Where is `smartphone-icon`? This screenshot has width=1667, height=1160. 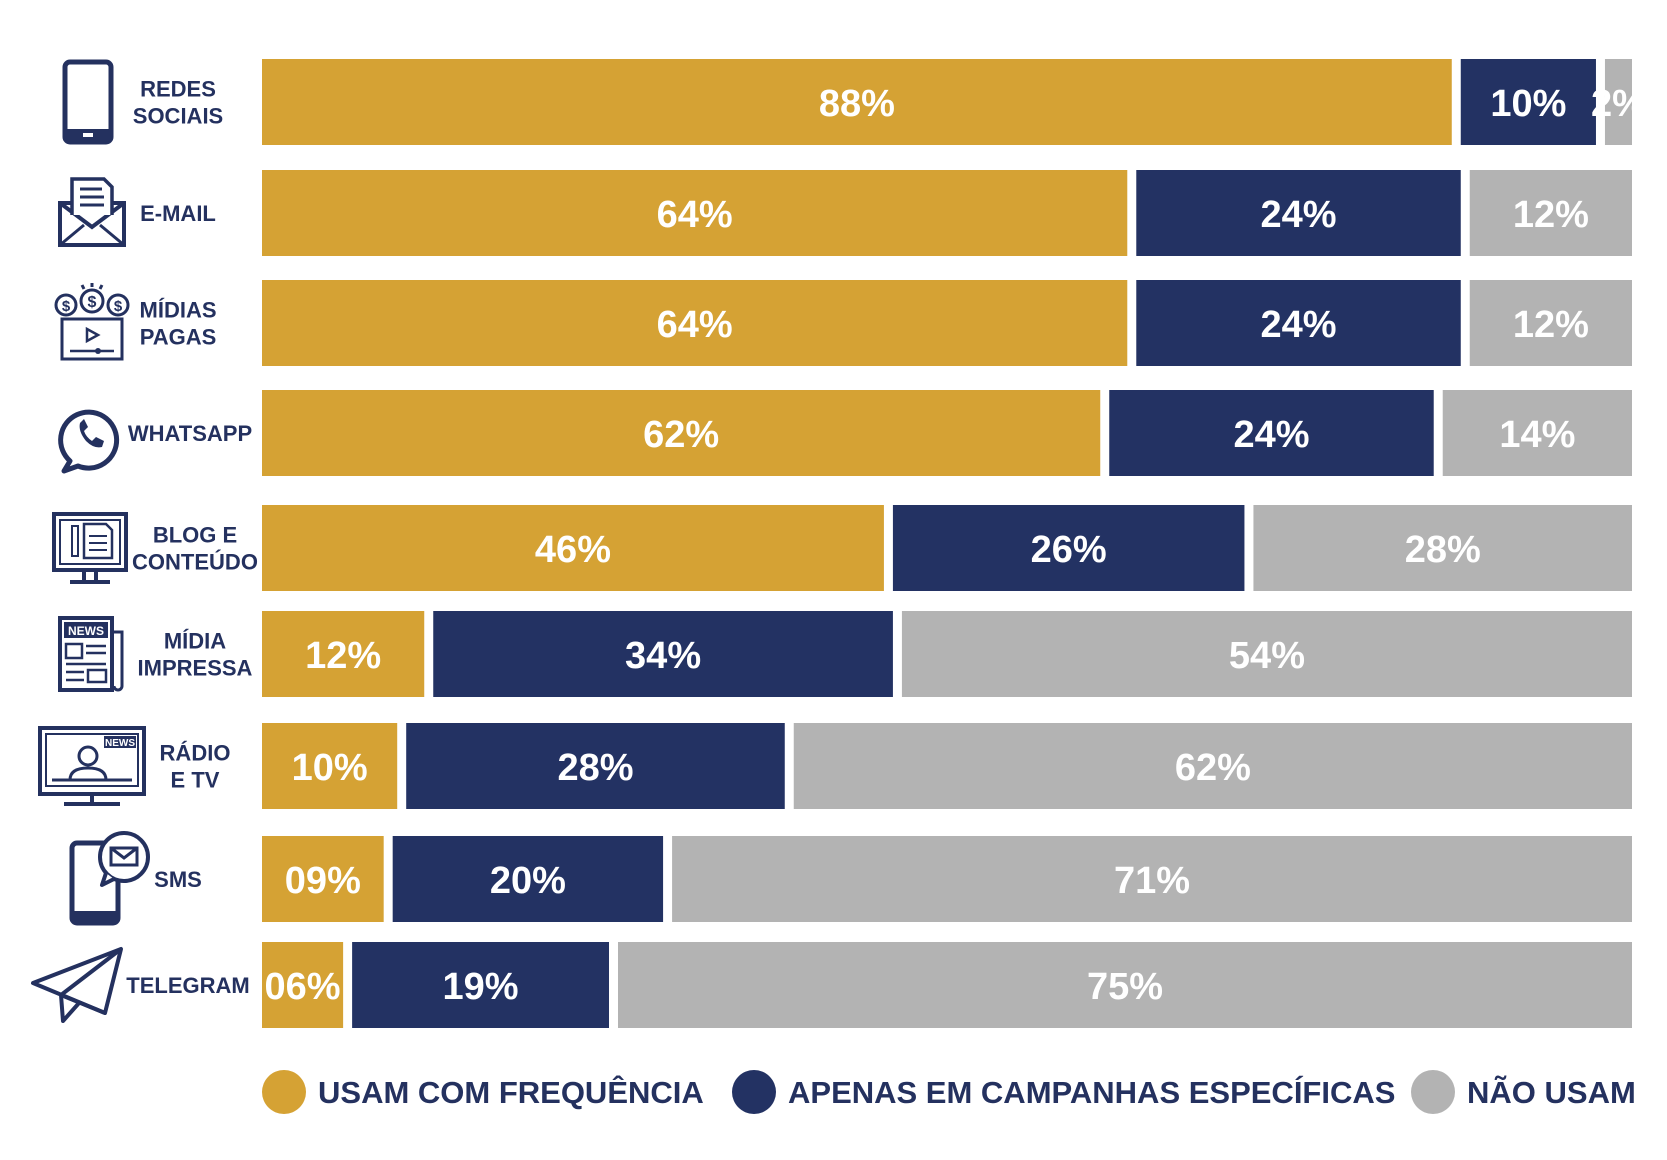 smartphone-icon is located at coordinates (88, 102).